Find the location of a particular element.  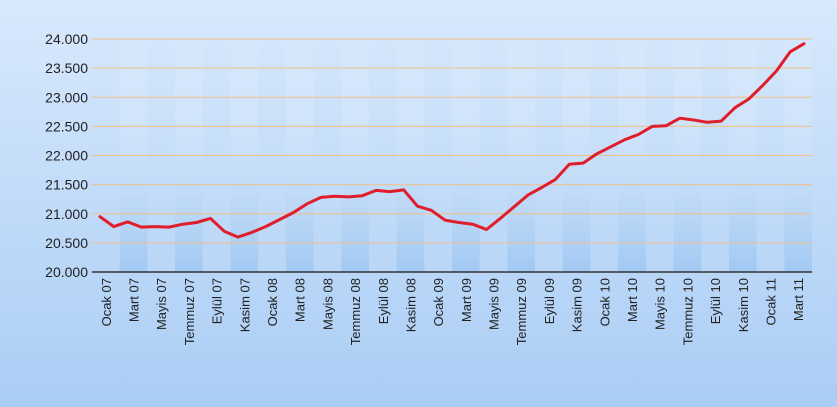

y-tick-label: 23.000 is located at coordinates (66, 97).